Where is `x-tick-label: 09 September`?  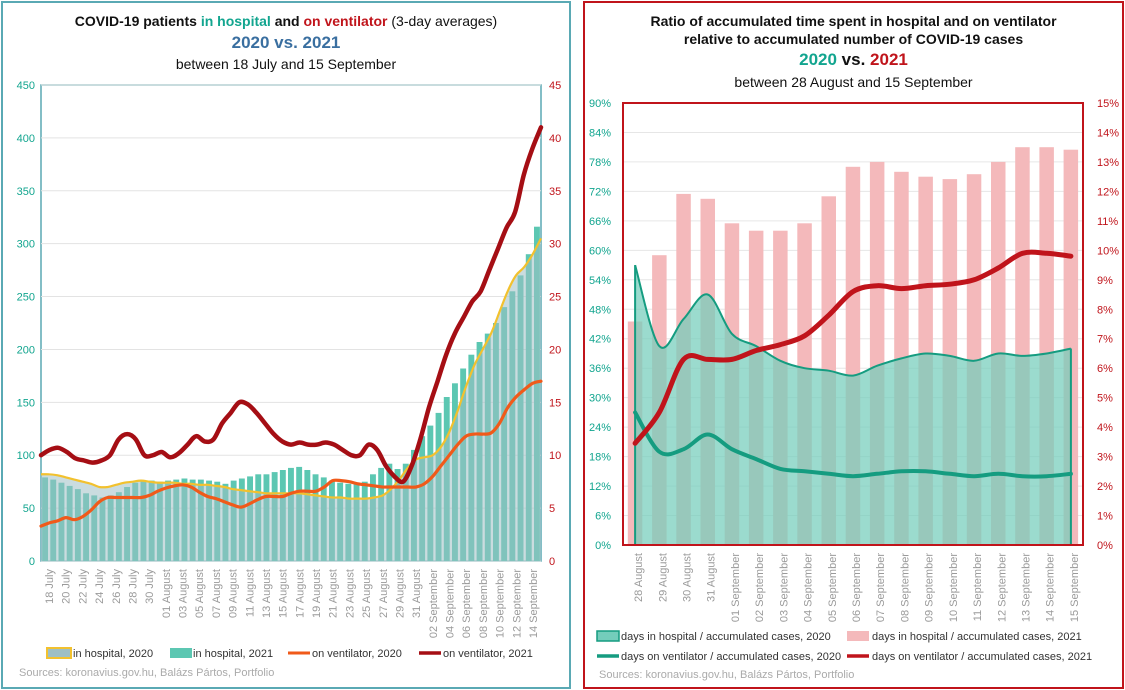
x-tick-label: 09 September is located at coordinates (930, 587).